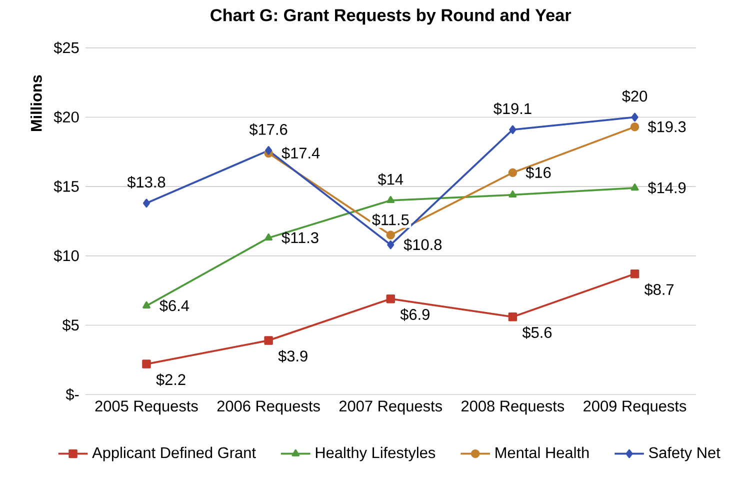  What do you see at coordinates (390, 407) in the screenshot?
I see `x-tick-label: 2007 Requests` at bounding box center [390, 407].